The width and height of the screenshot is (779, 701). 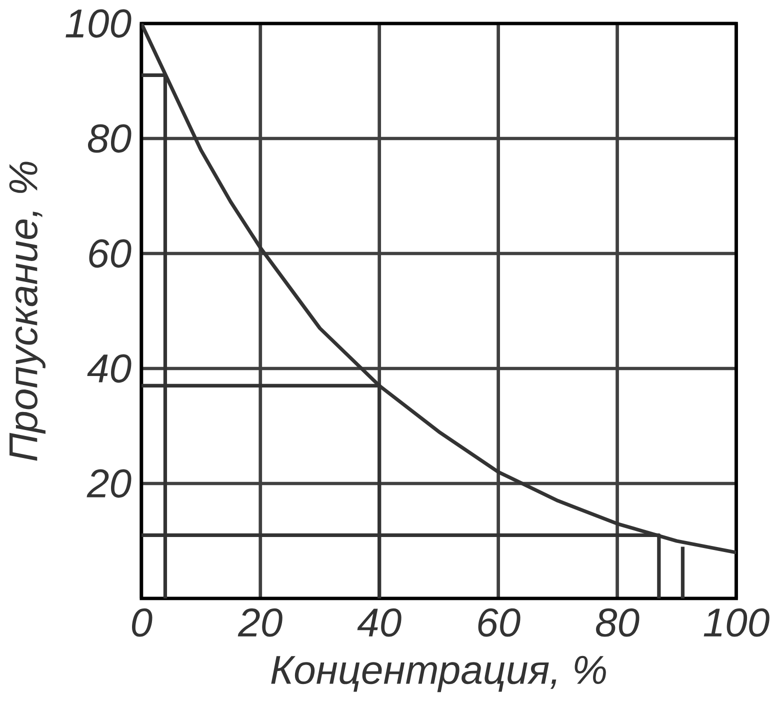 I want to click on x-tick-label: 20, so click(x=260, y=622).